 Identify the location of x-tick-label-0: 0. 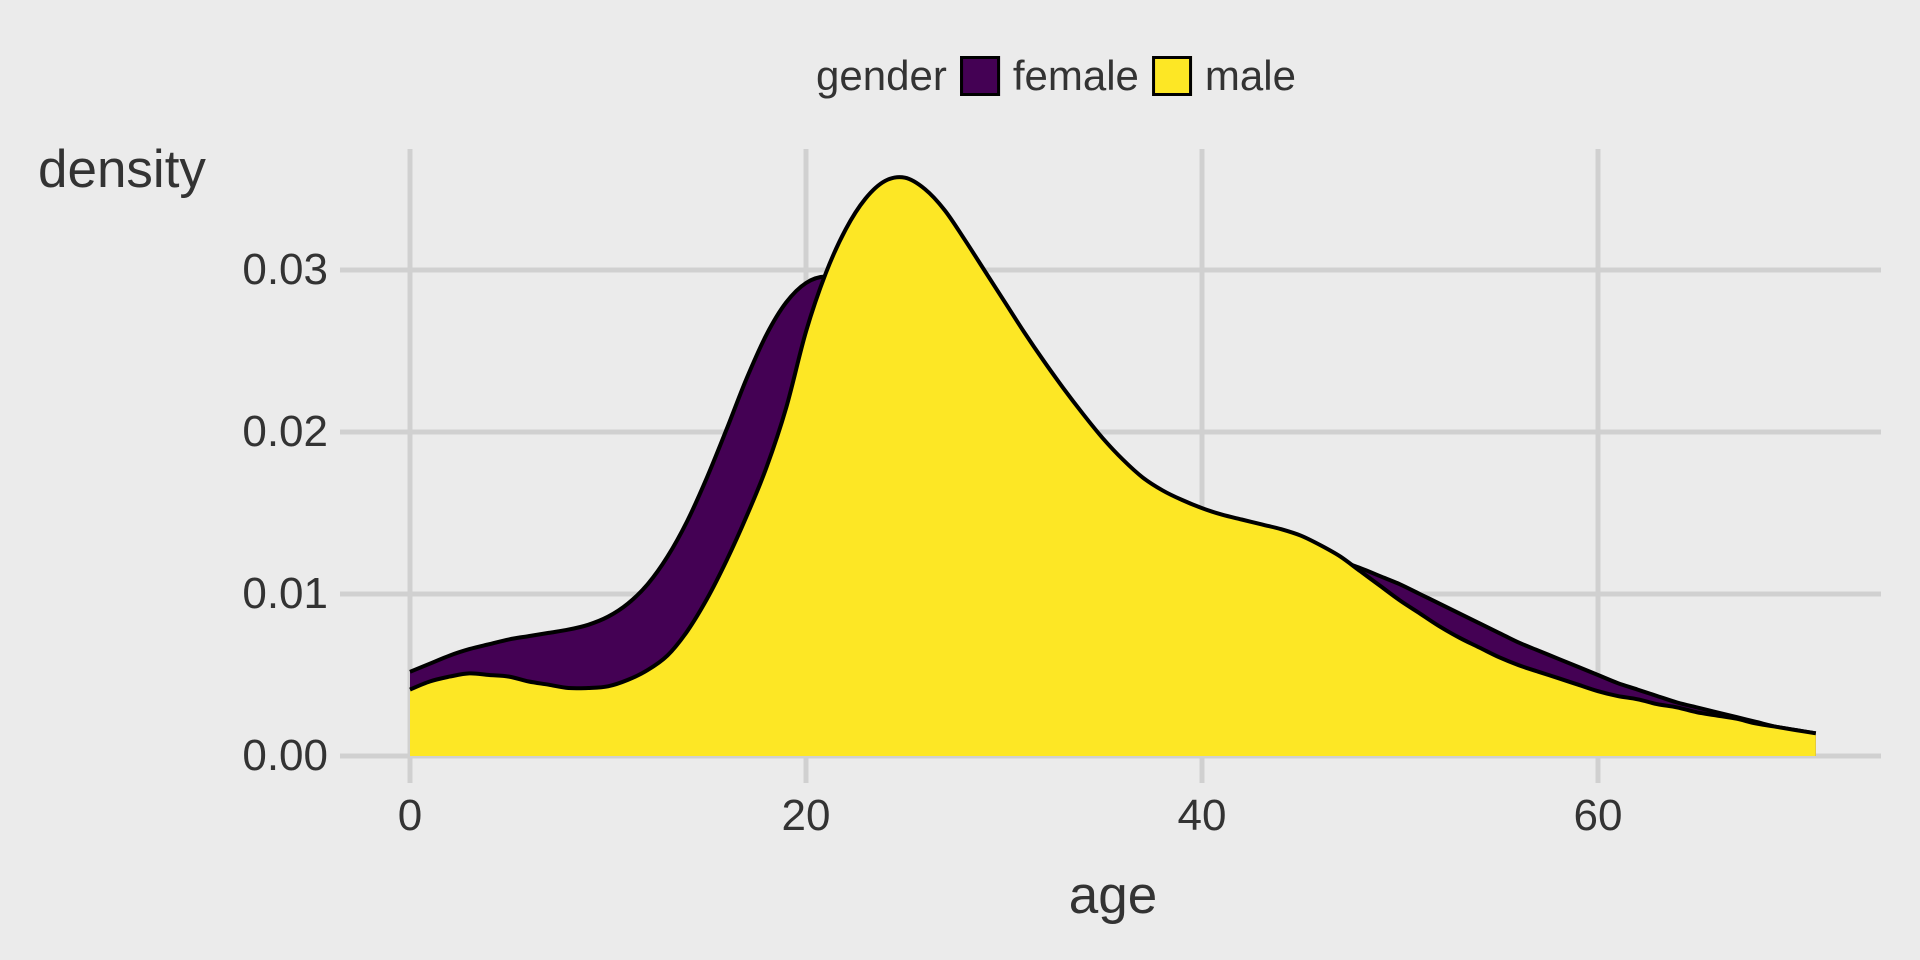
(410, 815).